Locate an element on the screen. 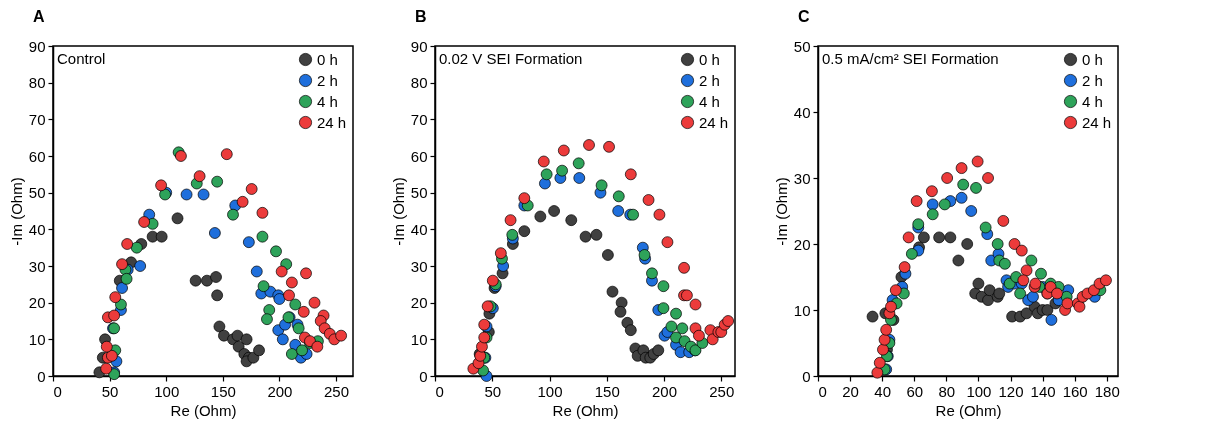 The height and width of the screenshot is (433, 1215). x-tick-label: 140 is located at coordinates (1043, 391).